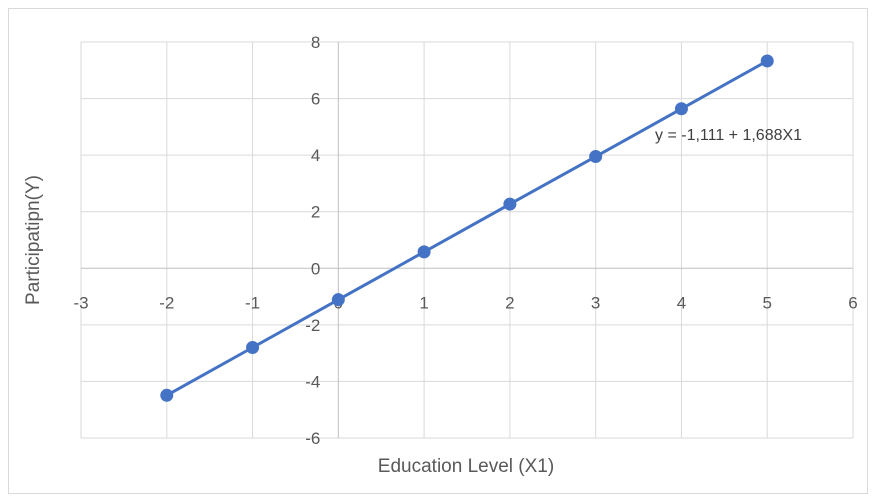  What do you see at coordinates (315, 268) in the screenshot?
I see `y-tick-label: 0` at bounding box center [315, 268].